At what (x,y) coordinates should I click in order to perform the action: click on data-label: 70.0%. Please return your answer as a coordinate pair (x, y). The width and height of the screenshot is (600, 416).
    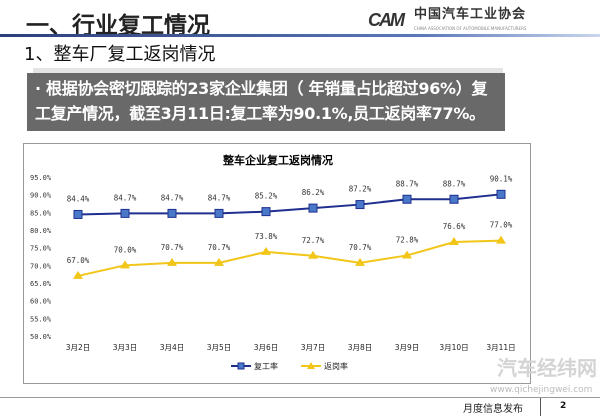
    Looking at the image, I should click on (125, 249).